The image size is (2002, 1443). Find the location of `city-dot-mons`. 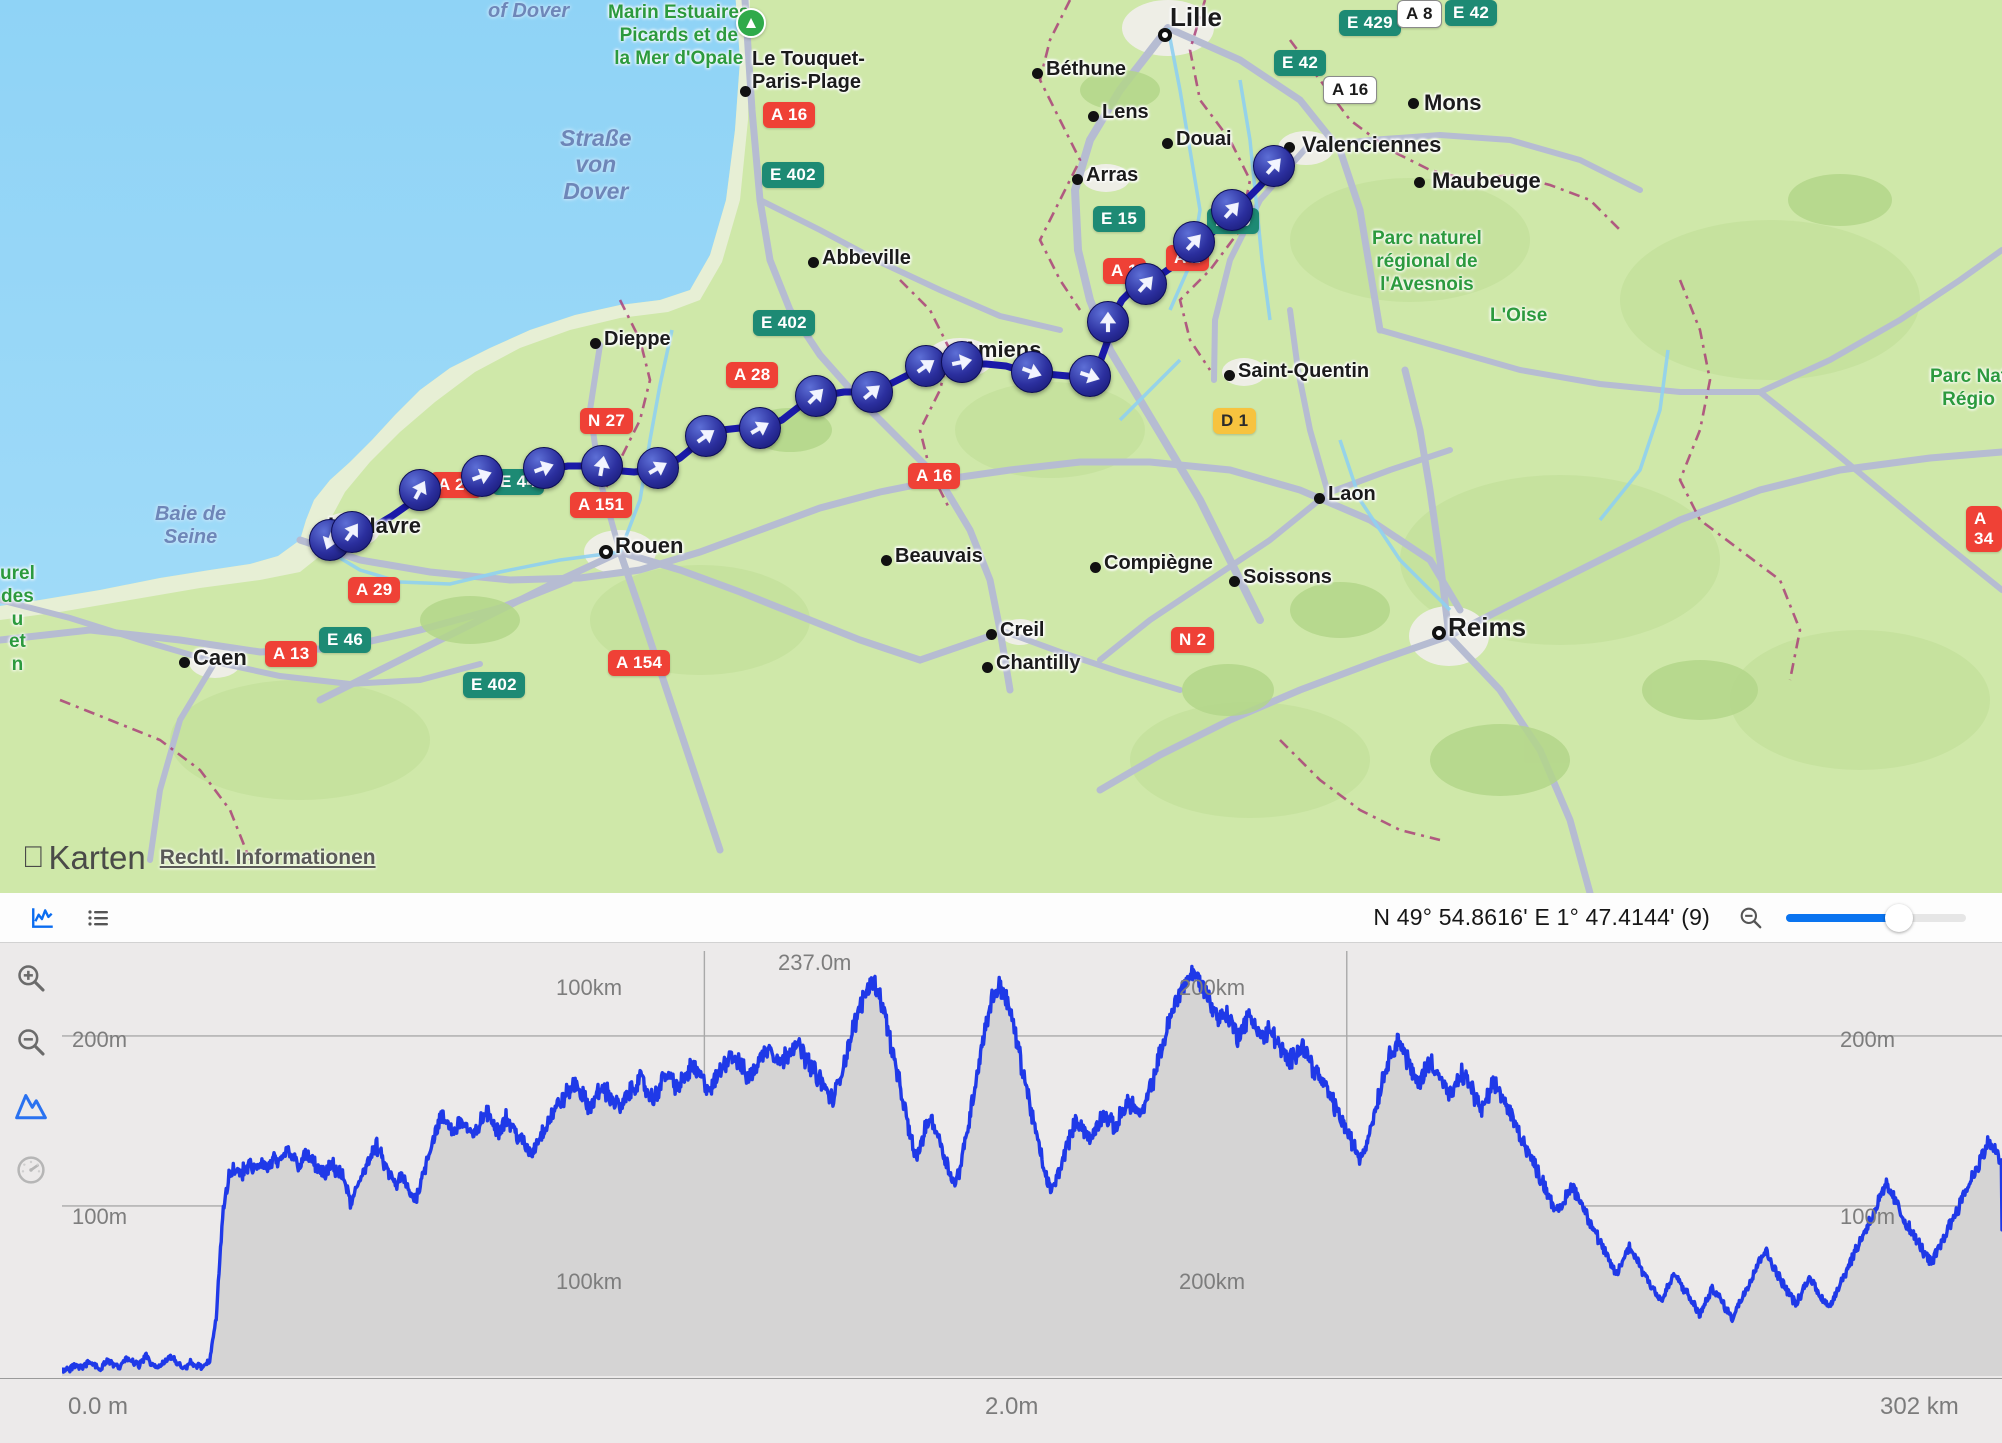

city-dot-mons is located at coordinates (1413, 103).